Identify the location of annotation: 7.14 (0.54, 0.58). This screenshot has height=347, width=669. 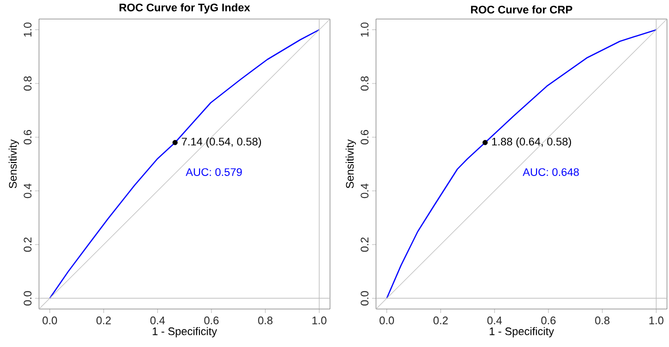
(221, 142).